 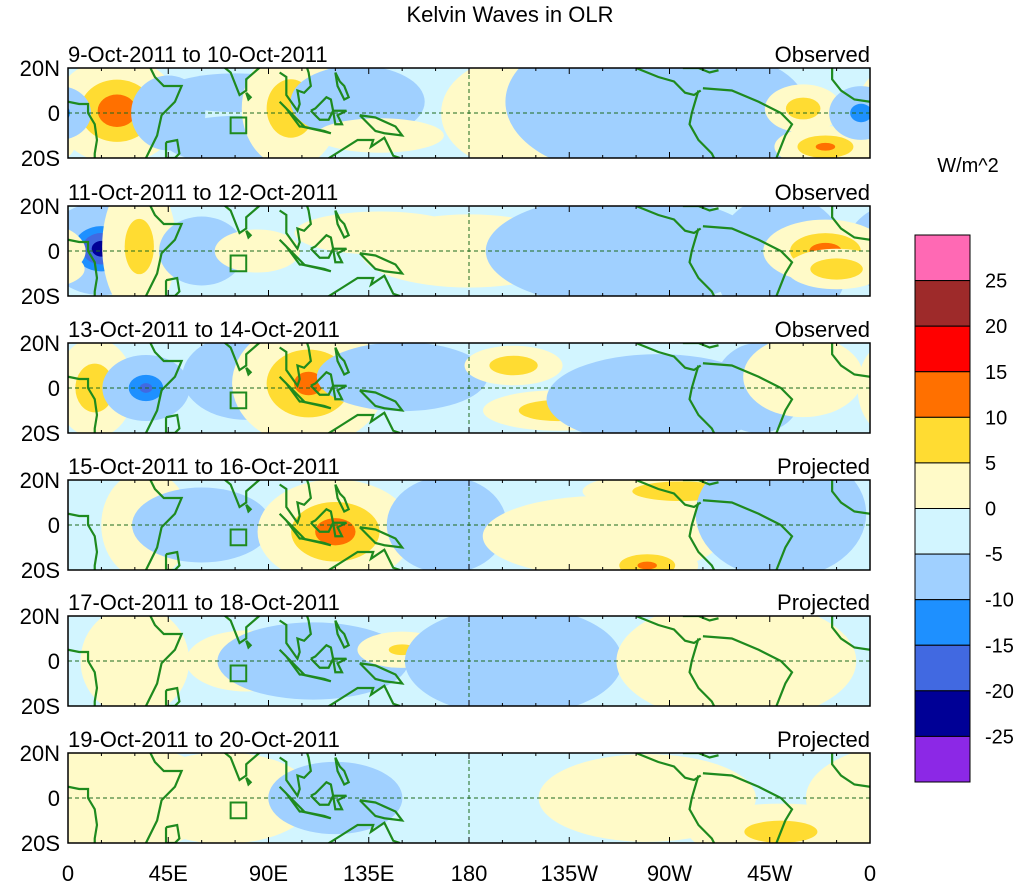 I want to click on colorbar-label: -5, so click(x=994, y=555).